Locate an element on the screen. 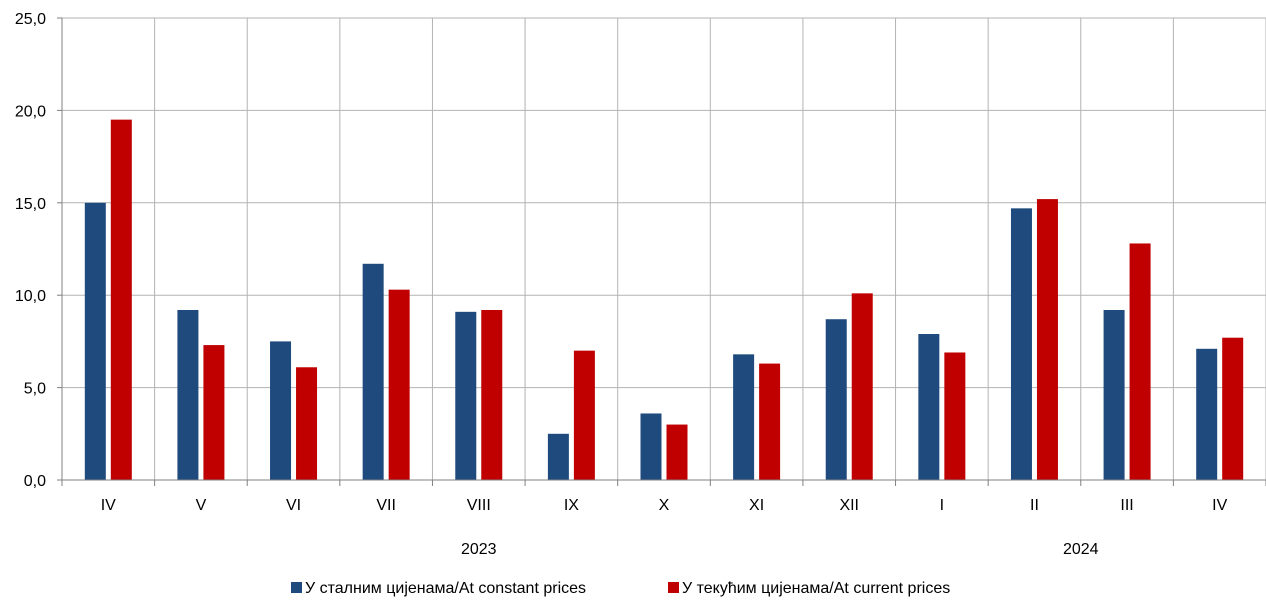  x-tick-label: X is located at coordinates (664, 505).